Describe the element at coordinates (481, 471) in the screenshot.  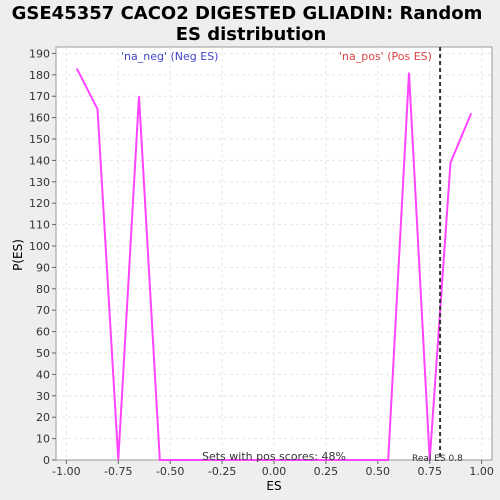
I see `x-tick-label: 1.00` at that location.